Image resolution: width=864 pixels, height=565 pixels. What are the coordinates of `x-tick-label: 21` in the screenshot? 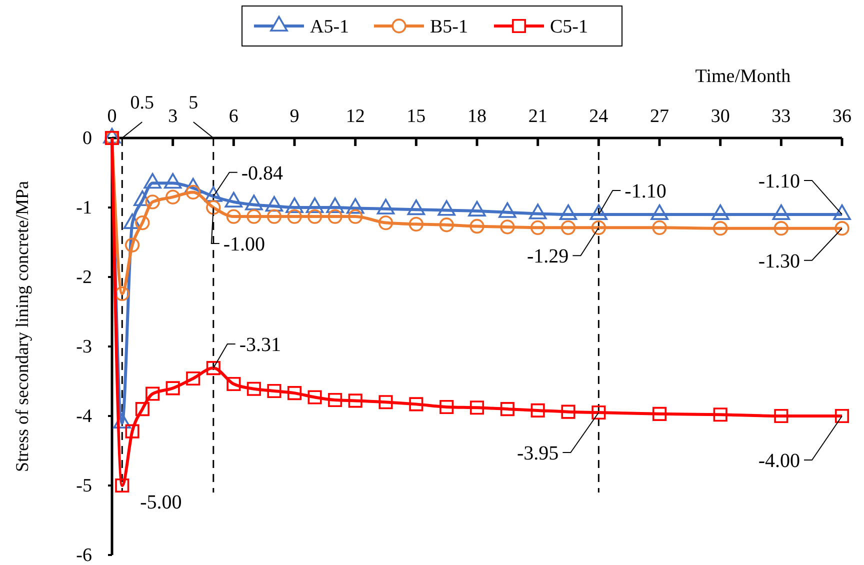 It's located at (538, 117).